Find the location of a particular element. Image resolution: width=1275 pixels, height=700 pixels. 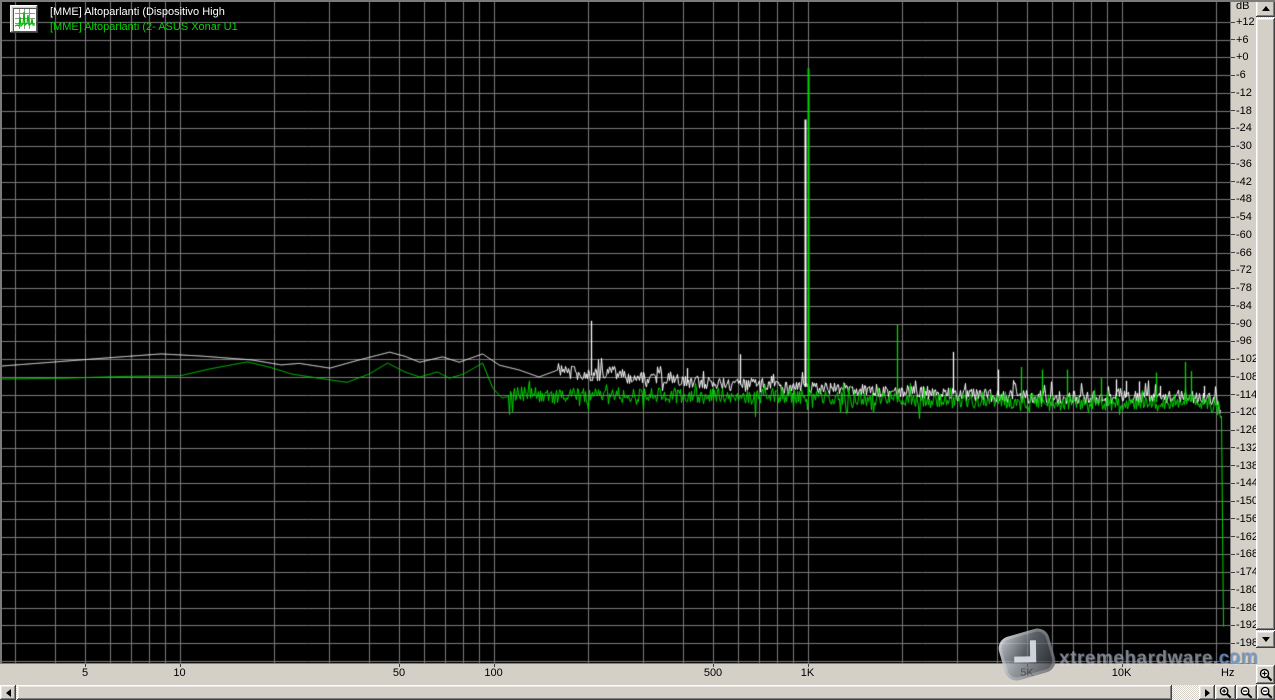

spectrum-icon is located at coordinates (25, 20).